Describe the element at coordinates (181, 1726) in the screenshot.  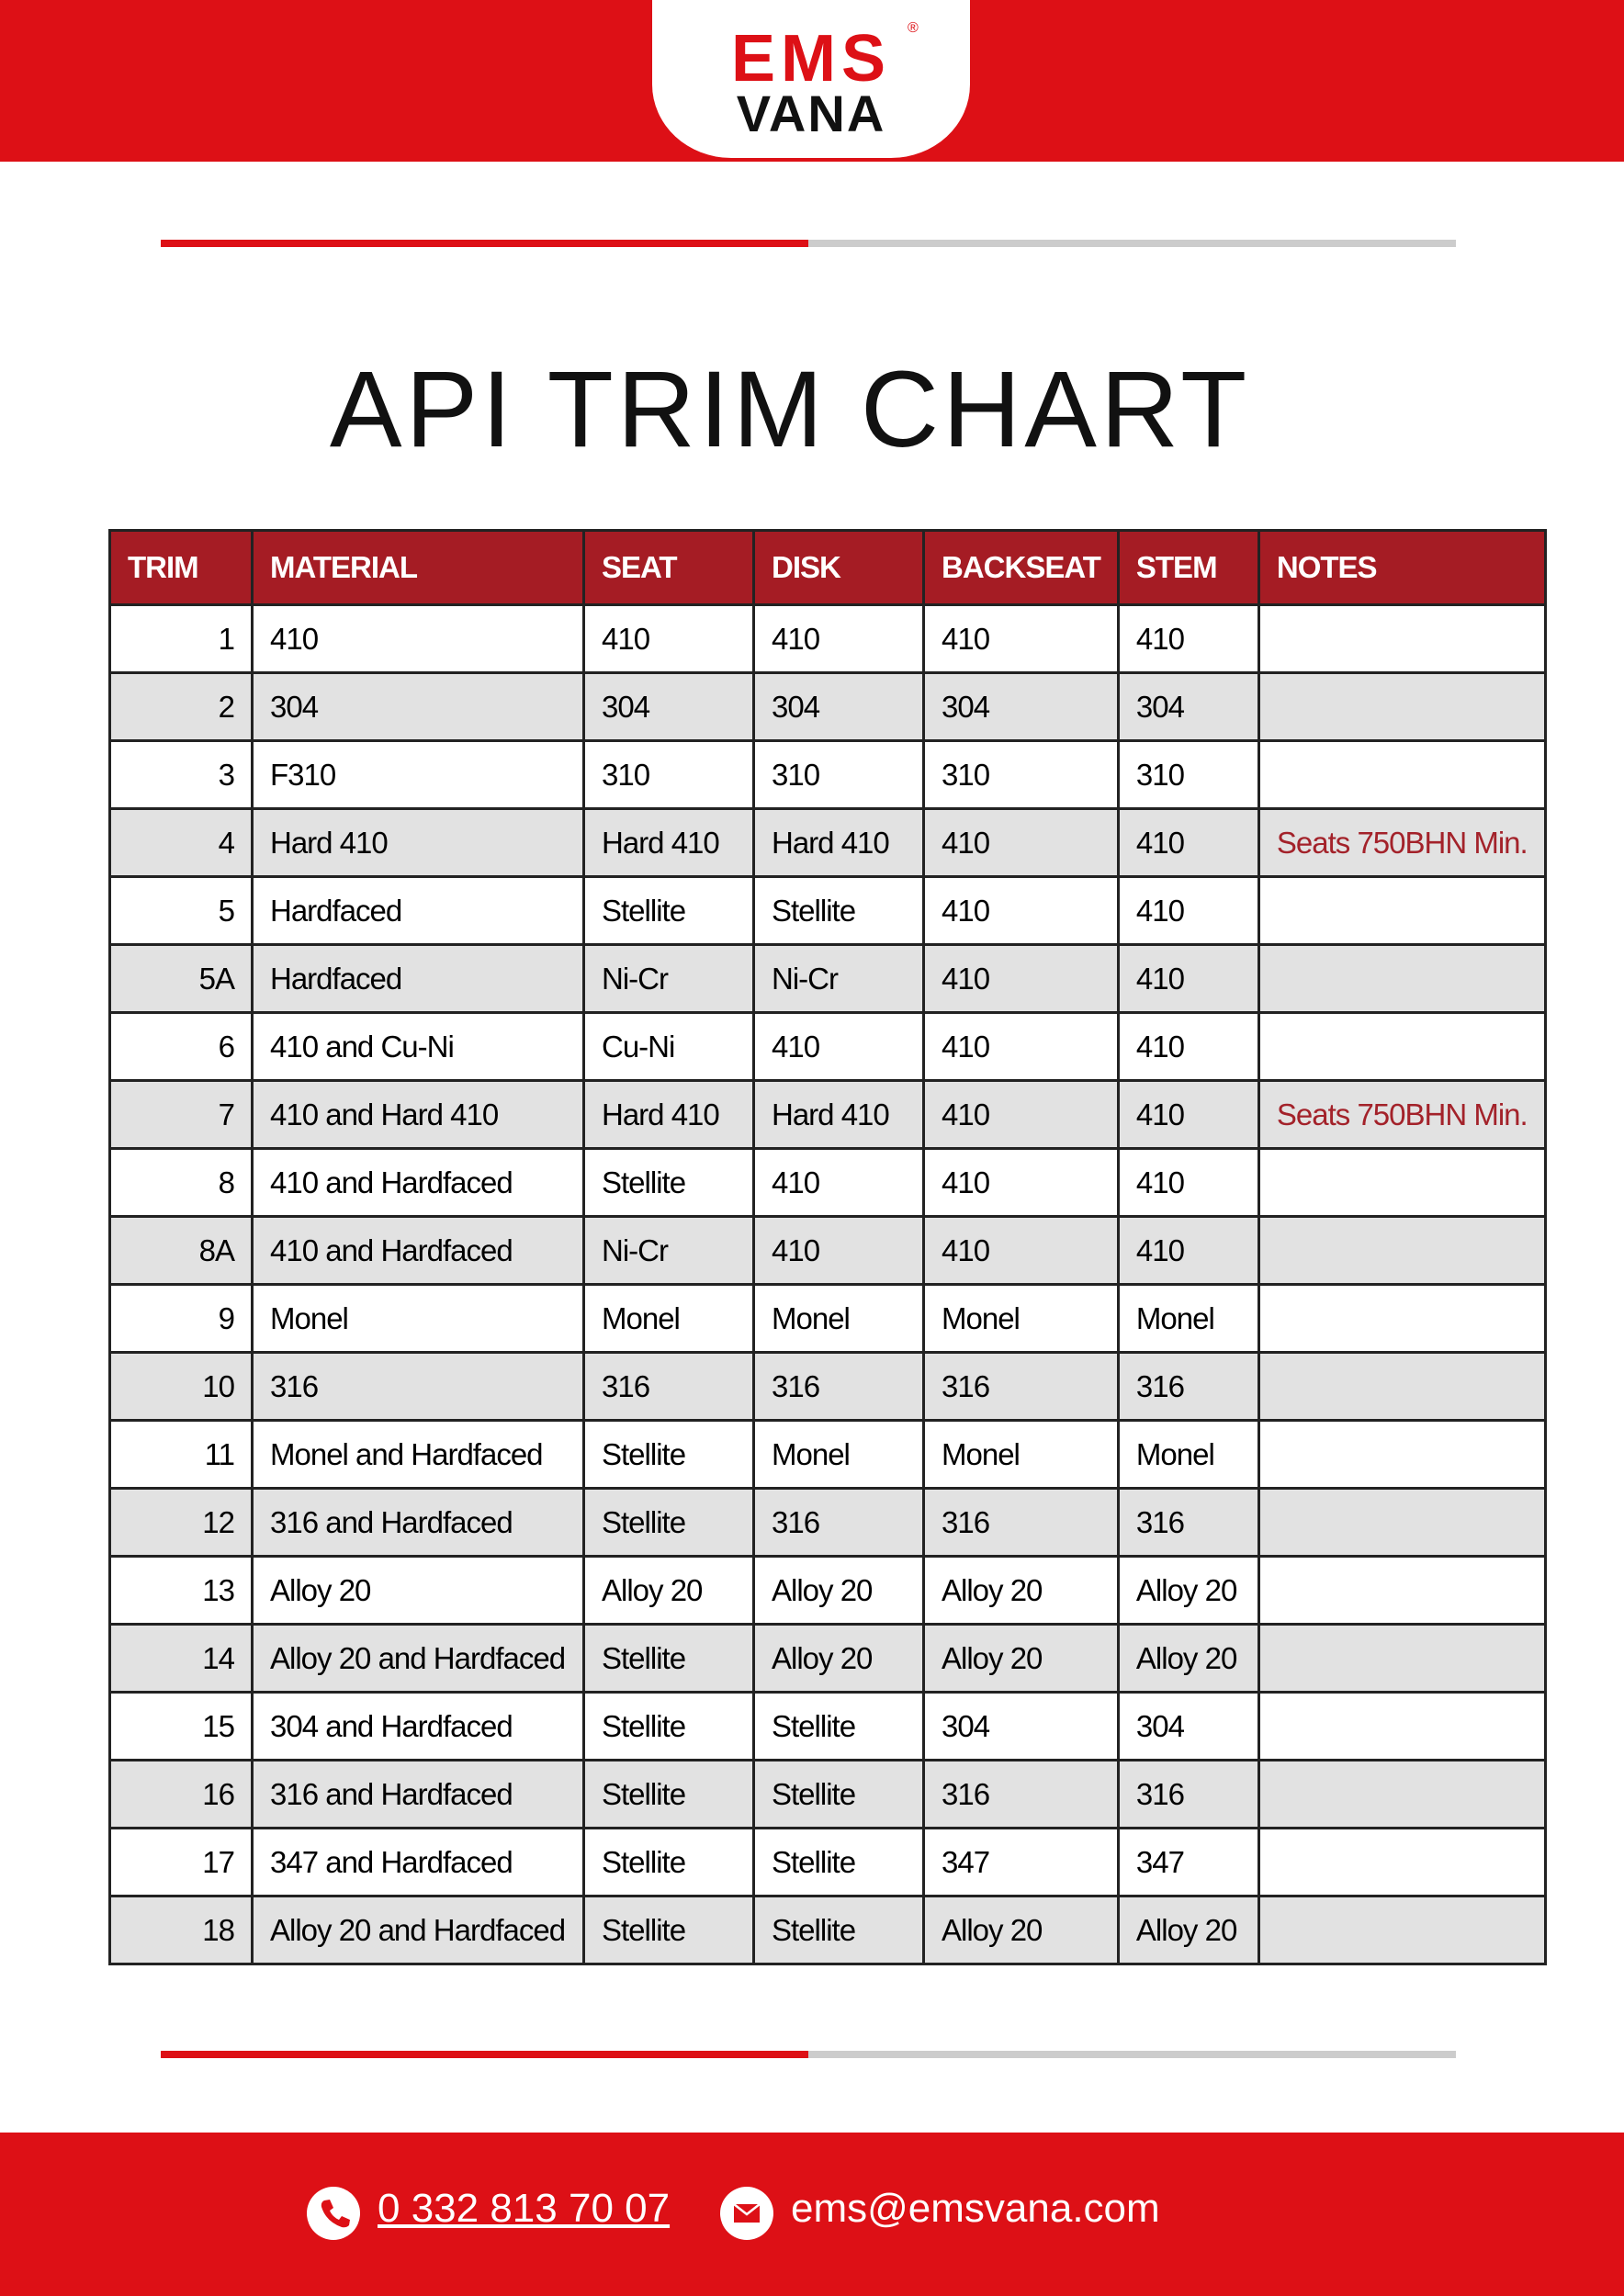
I see `table-cell: 15` at that location.